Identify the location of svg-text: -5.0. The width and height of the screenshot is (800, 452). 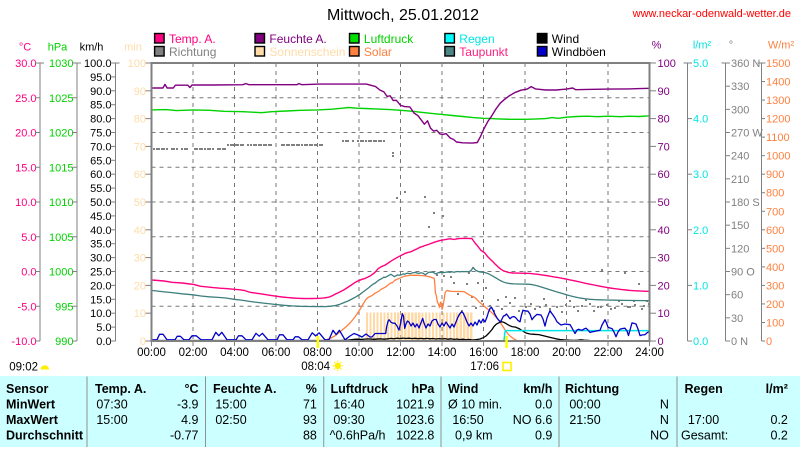
(27, 307).